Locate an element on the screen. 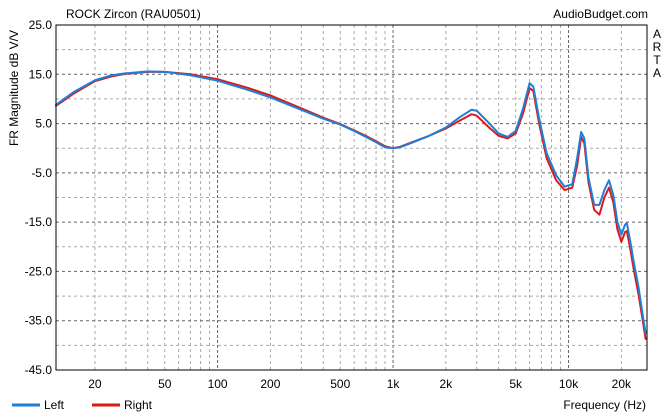  x-tick-labels: 20 50 100 200 500 1k 2k 5k 10k 20k is located at coordinates (360, 384).